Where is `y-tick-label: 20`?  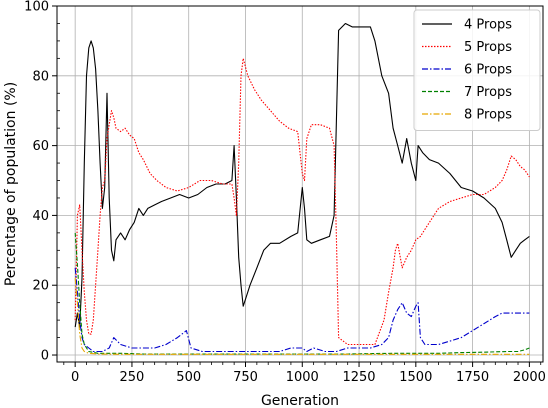 y-tick-label: 20 is located at coordinates (40, 286).